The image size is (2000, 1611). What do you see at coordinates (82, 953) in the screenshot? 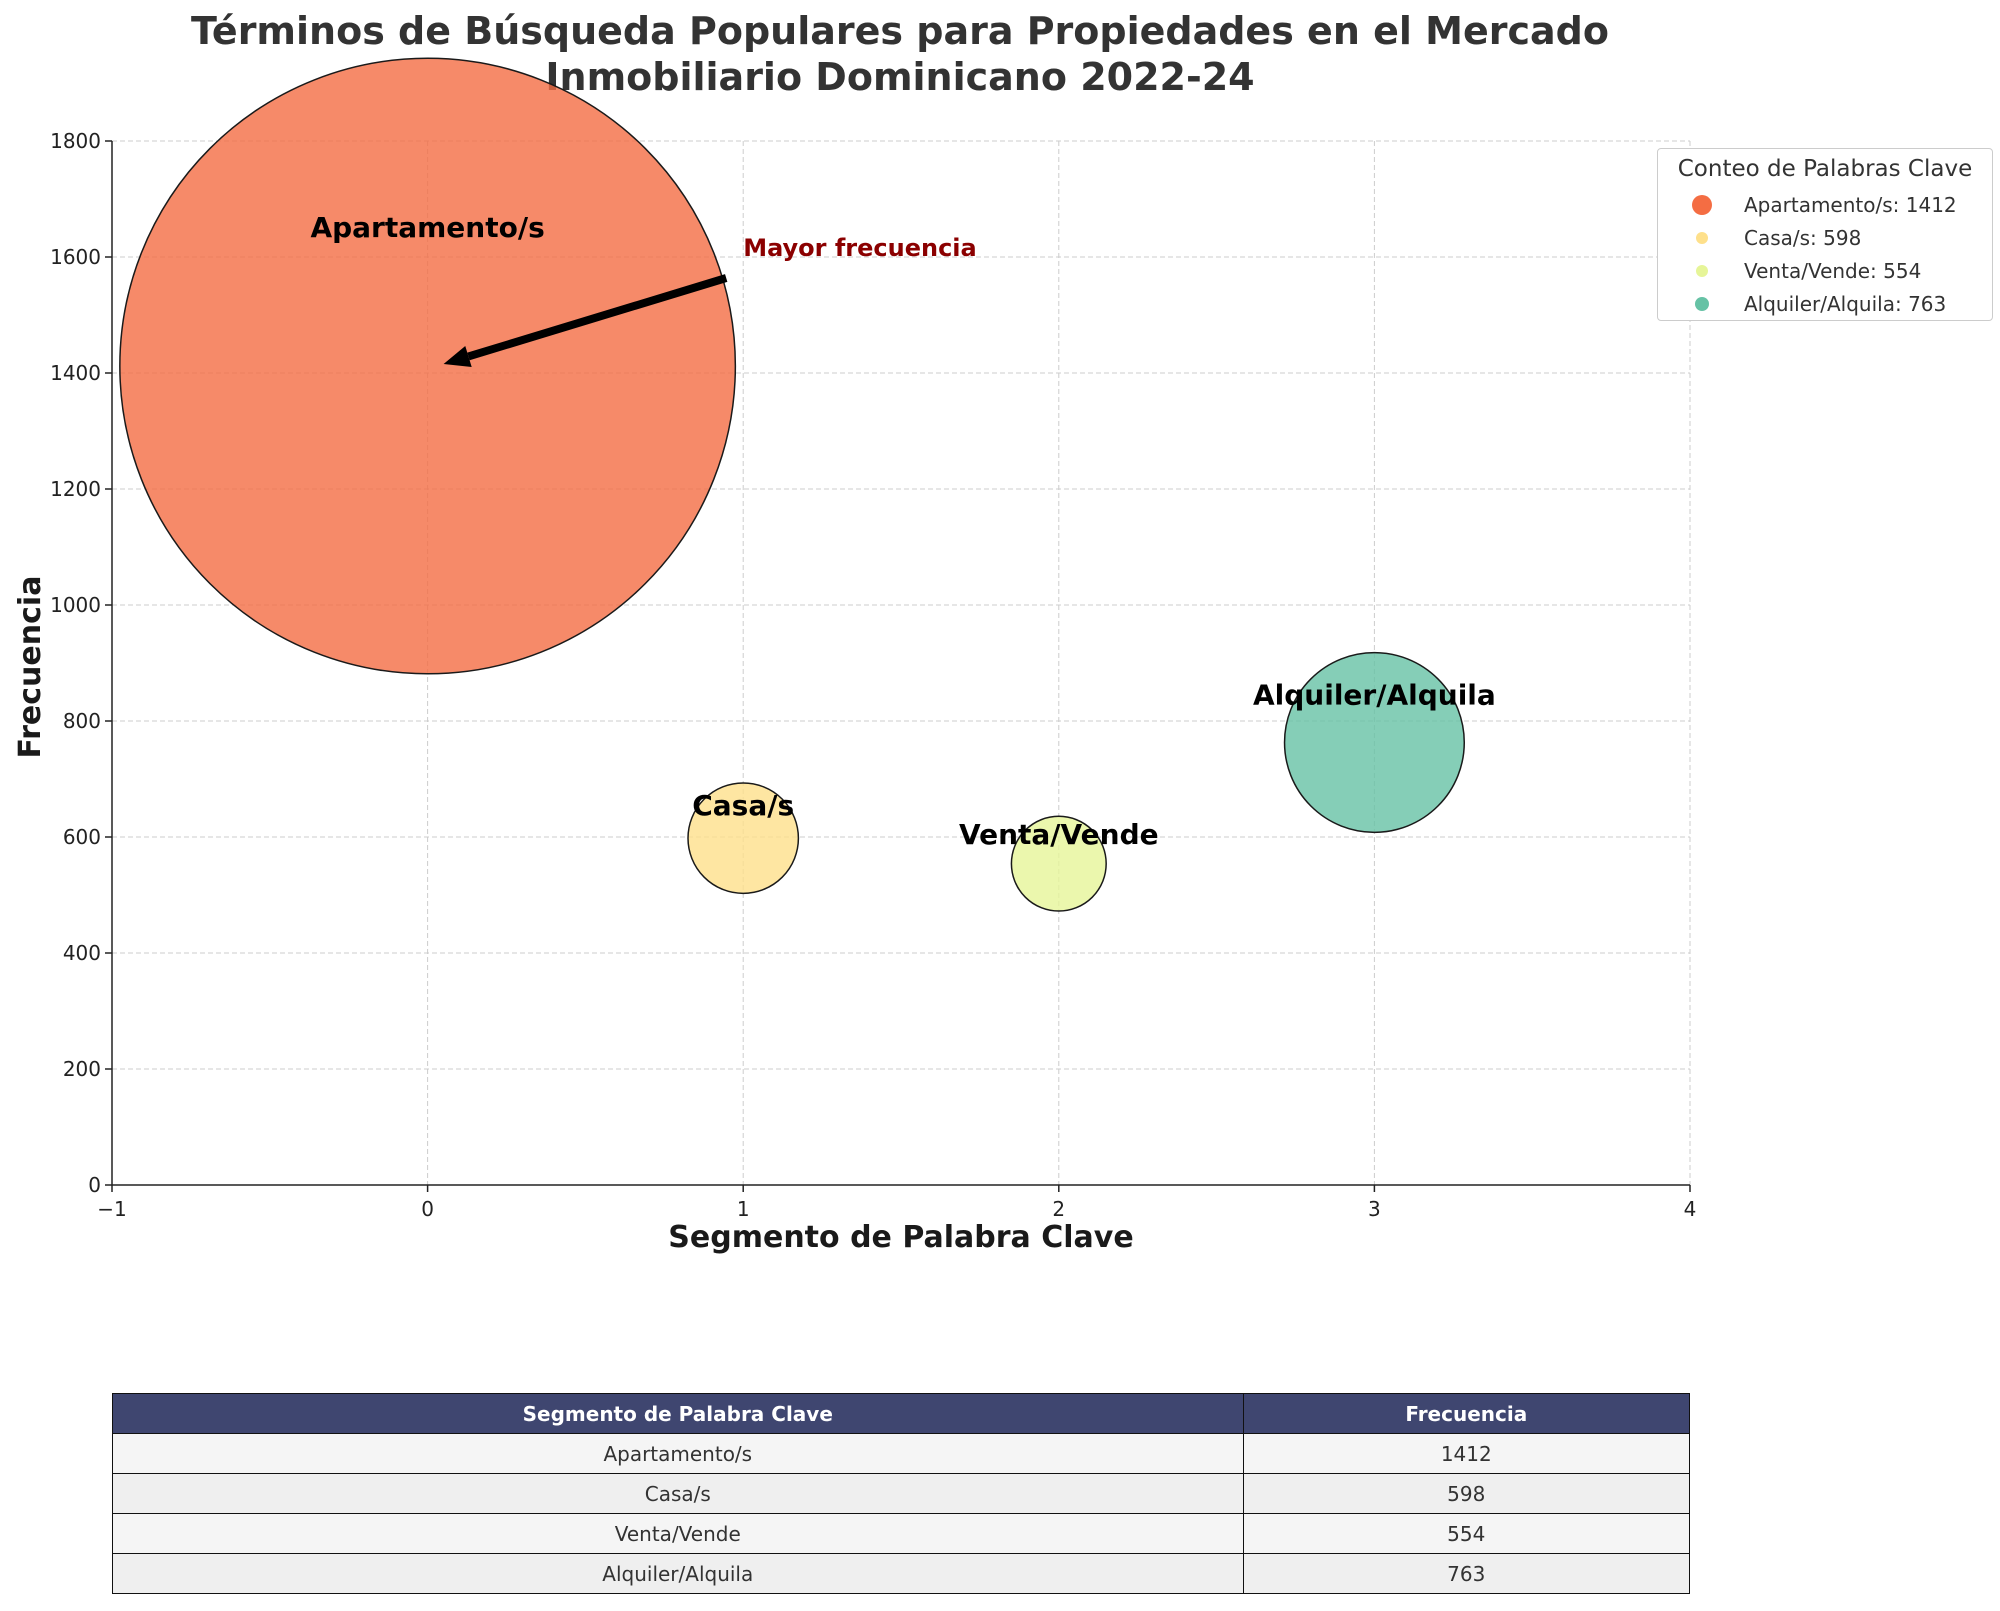
I see `y-tick-label: 400` at bounding box center [82, 953].